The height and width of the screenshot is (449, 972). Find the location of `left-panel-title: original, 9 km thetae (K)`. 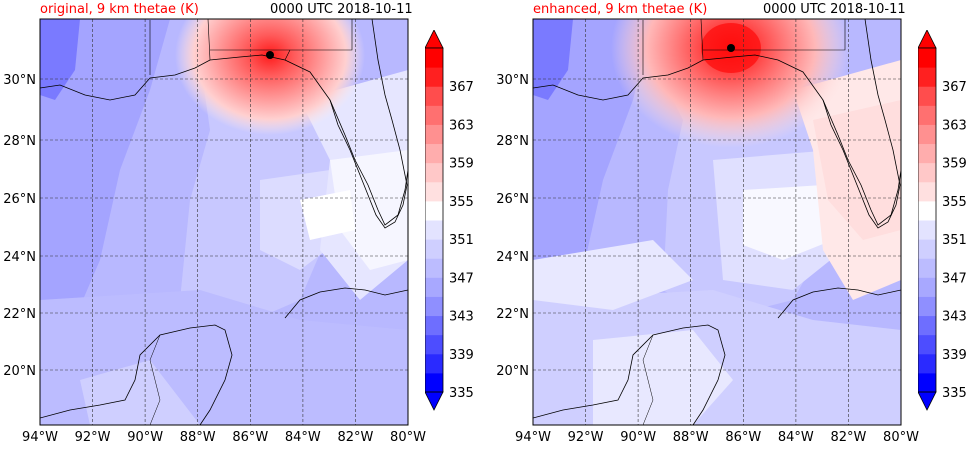

left-panel-title: original, 9 km thetae (K) is located at coordinates (119, 9).